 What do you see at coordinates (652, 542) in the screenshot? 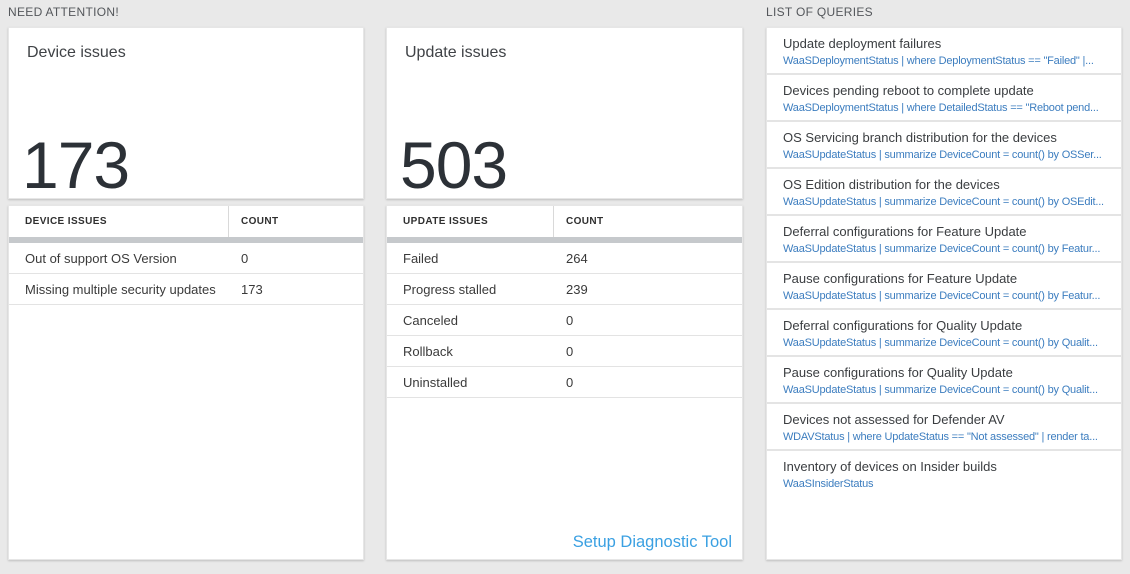
I see `setup-diagnostic-tool-link: Setup Diagnostic Tool` at bounding box center [652, 542].